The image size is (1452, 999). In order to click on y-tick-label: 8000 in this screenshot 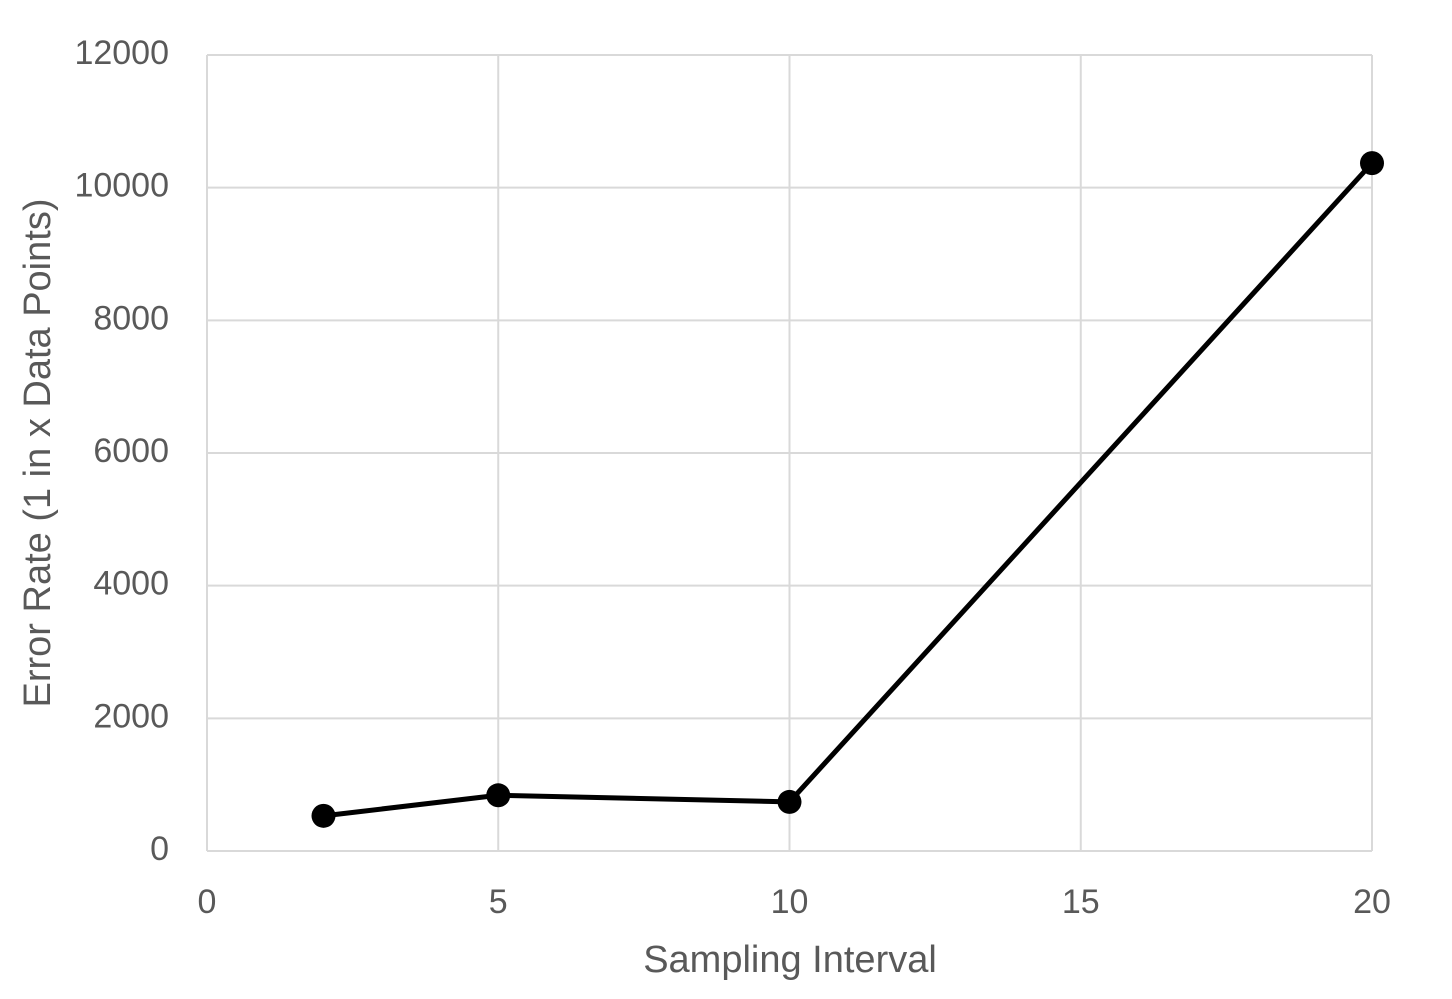, I will do `click(131, 318)`.